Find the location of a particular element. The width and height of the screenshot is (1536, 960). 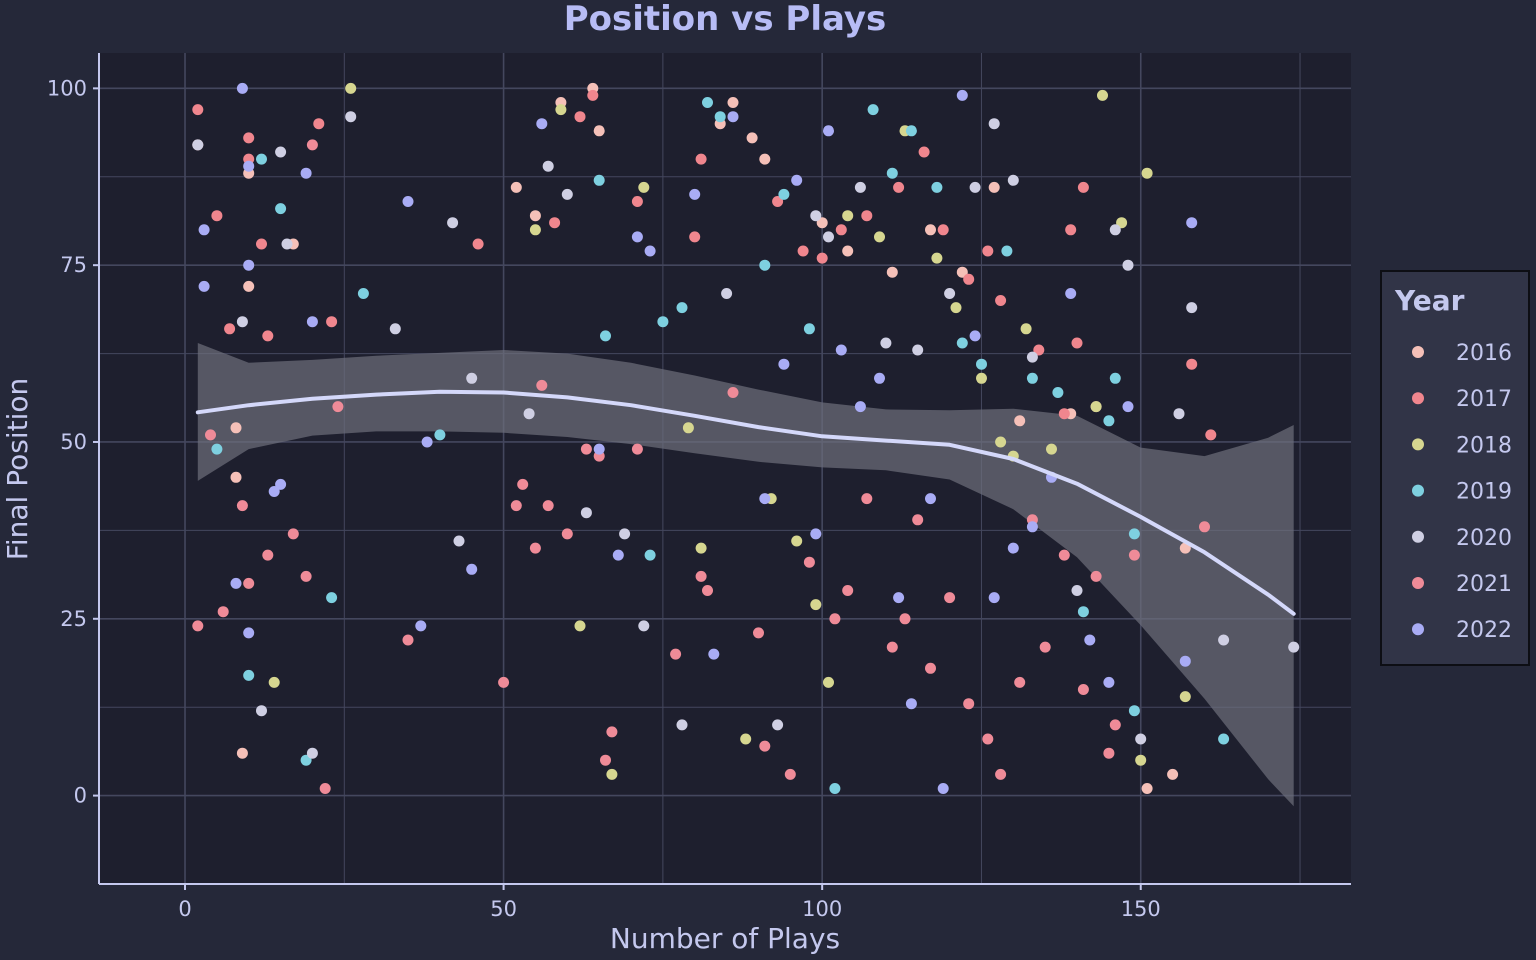

legend-label-2021: 2021 is located at coordinates (1484, 584).